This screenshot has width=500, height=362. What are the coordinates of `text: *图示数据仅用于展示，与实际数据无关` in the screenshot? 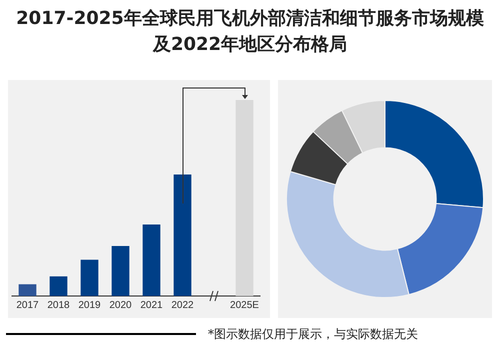 It's located at (313, 334).